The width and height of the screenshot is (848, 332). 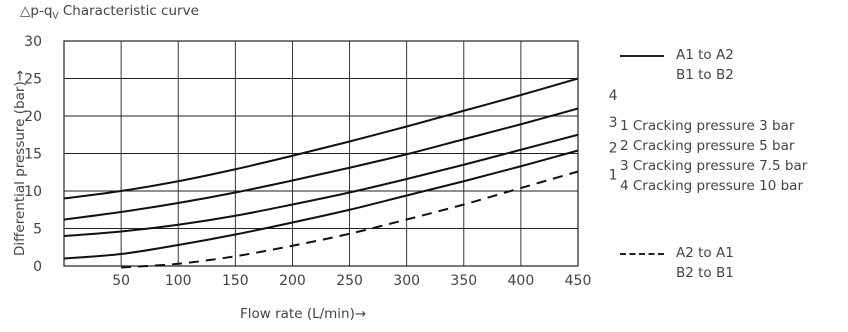 I want to click on chart-title-main: △p-q, so click(x=36, y=11).